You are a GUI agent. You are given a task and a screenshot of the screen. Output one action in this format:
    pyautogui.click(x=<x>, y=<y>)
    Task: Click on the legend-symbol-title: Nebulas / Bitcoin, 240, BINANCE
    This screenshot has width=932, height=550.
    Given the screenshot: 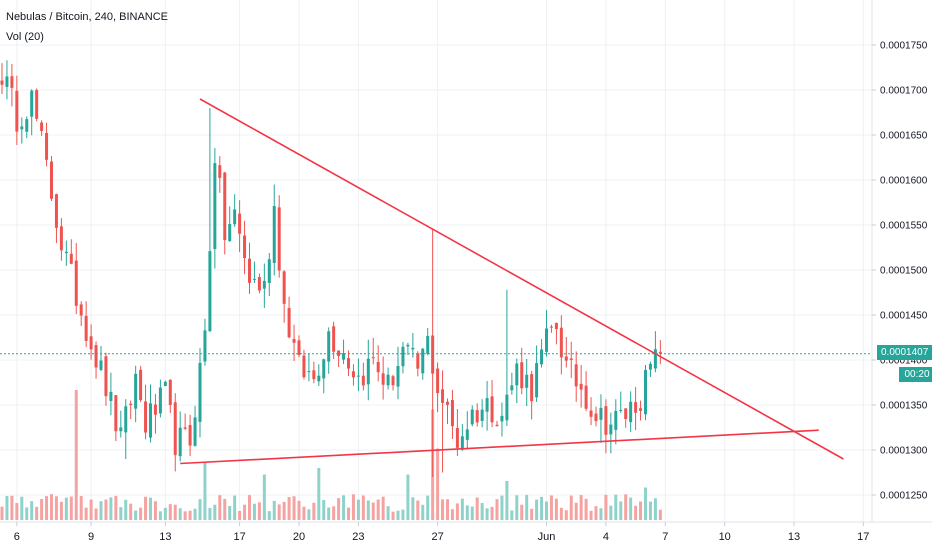 What is the action you would take?
    pyautogui.click(x=87, y=17)
    